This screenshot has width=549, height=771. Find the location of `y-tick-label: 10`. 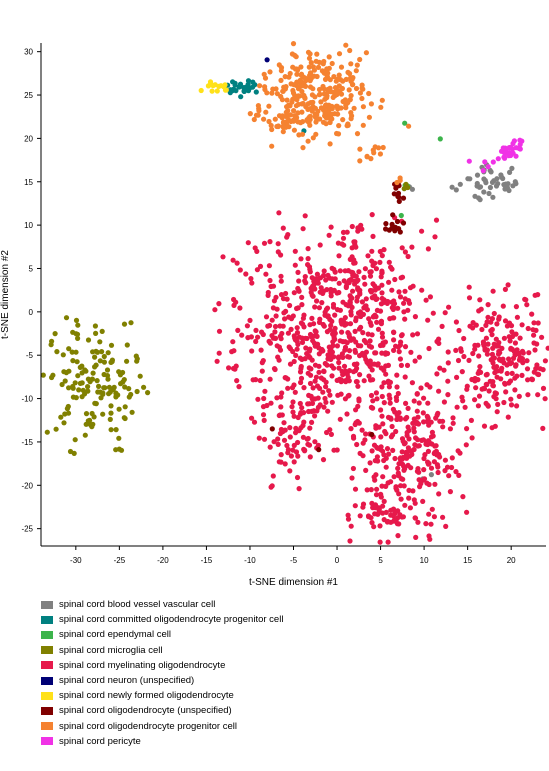

y-tick-label: 10 is located at coordinates (28, 225).